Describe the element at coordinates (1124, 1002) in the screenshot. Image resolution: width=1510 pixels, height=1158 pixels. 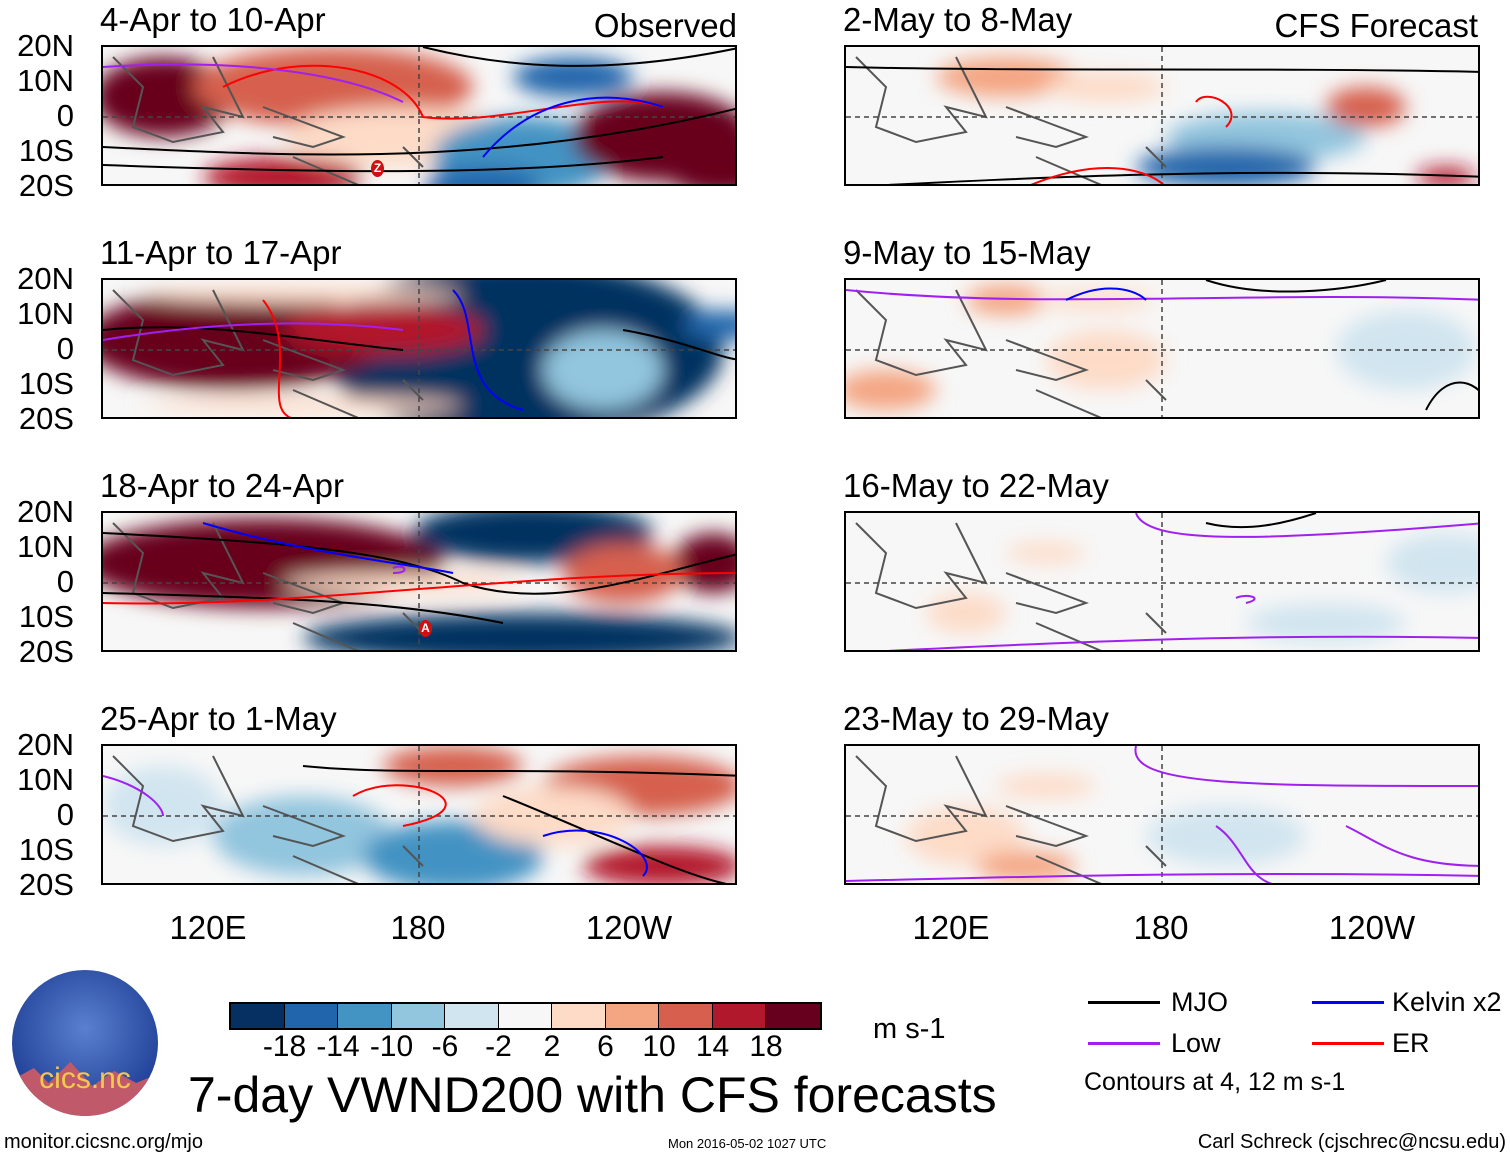
I see `legend-mjo-line` at that location.